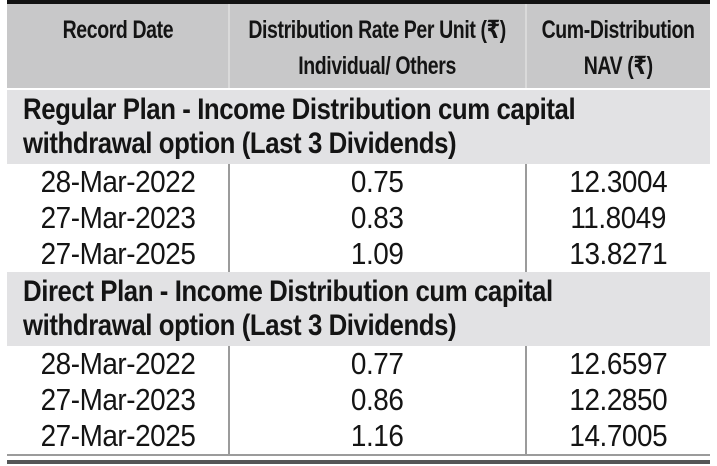 Image resolution: width=717 pixels, height=466 pixels. I want to click on table-bottom-thin-rule, so click(358, 455).